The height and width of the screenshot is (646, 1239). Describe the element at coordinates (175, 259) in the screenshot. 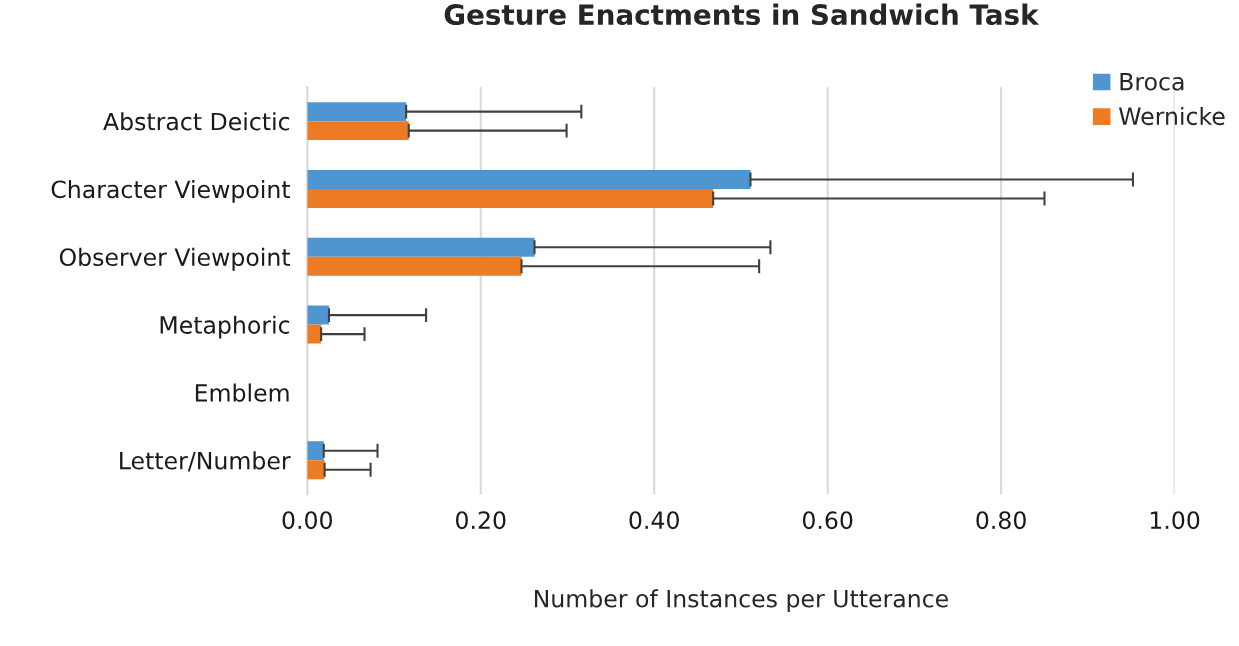

I see `y-tick-label: Observer Viewpoint` at that location.